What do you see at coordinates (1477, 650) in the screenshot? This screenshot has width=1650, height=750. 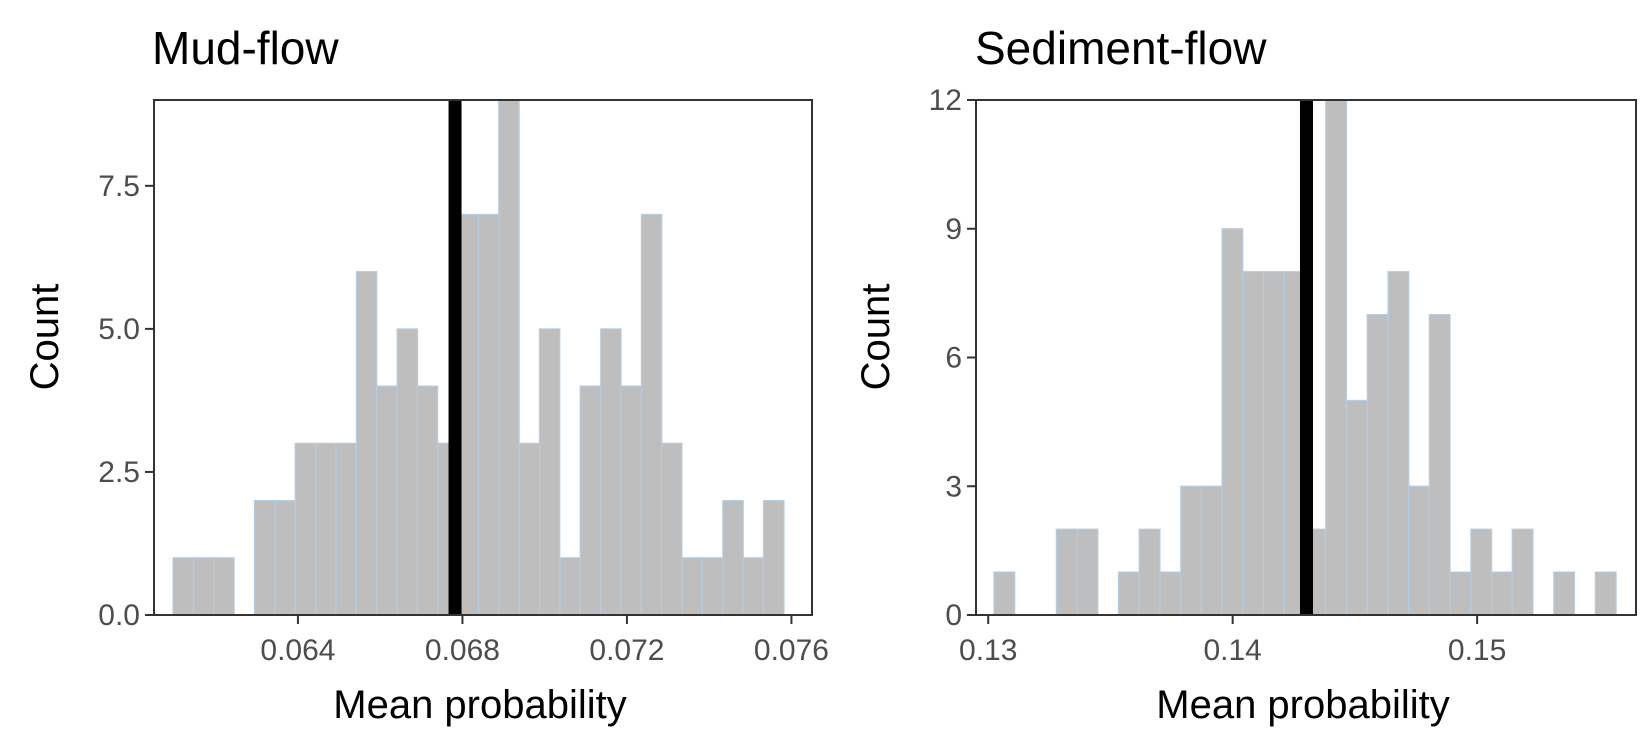 I see `x-tick-label: 0.15` at bounding box center [1477, 650].